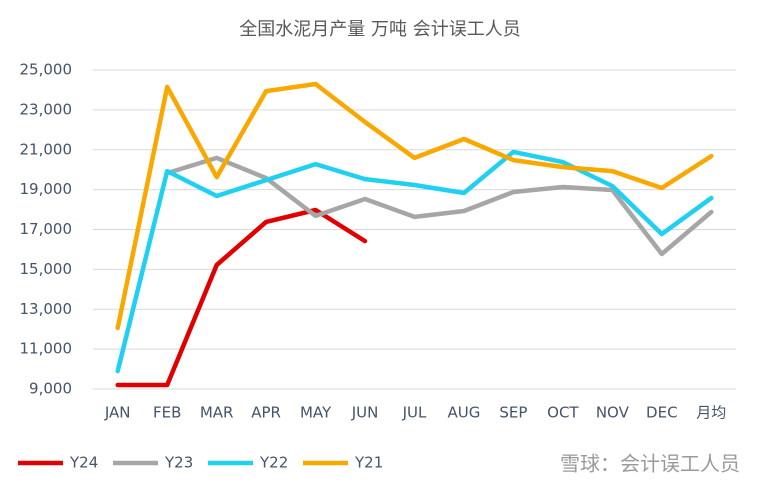  Describe the element at coordinates (83, 463) in the screenshot. I see `legend-label: Y24` at that location.